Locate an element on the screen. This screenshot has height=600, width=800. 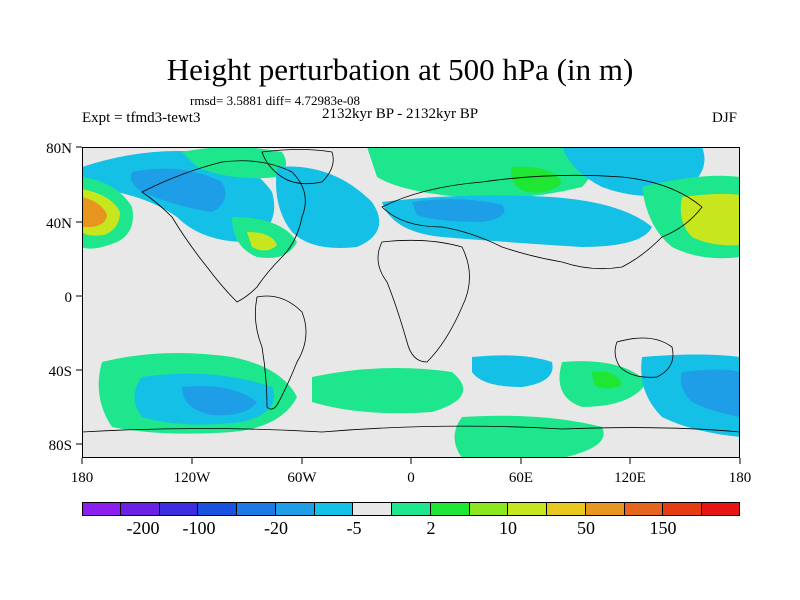
season-label: DJF is located at coordinates (725, 118).